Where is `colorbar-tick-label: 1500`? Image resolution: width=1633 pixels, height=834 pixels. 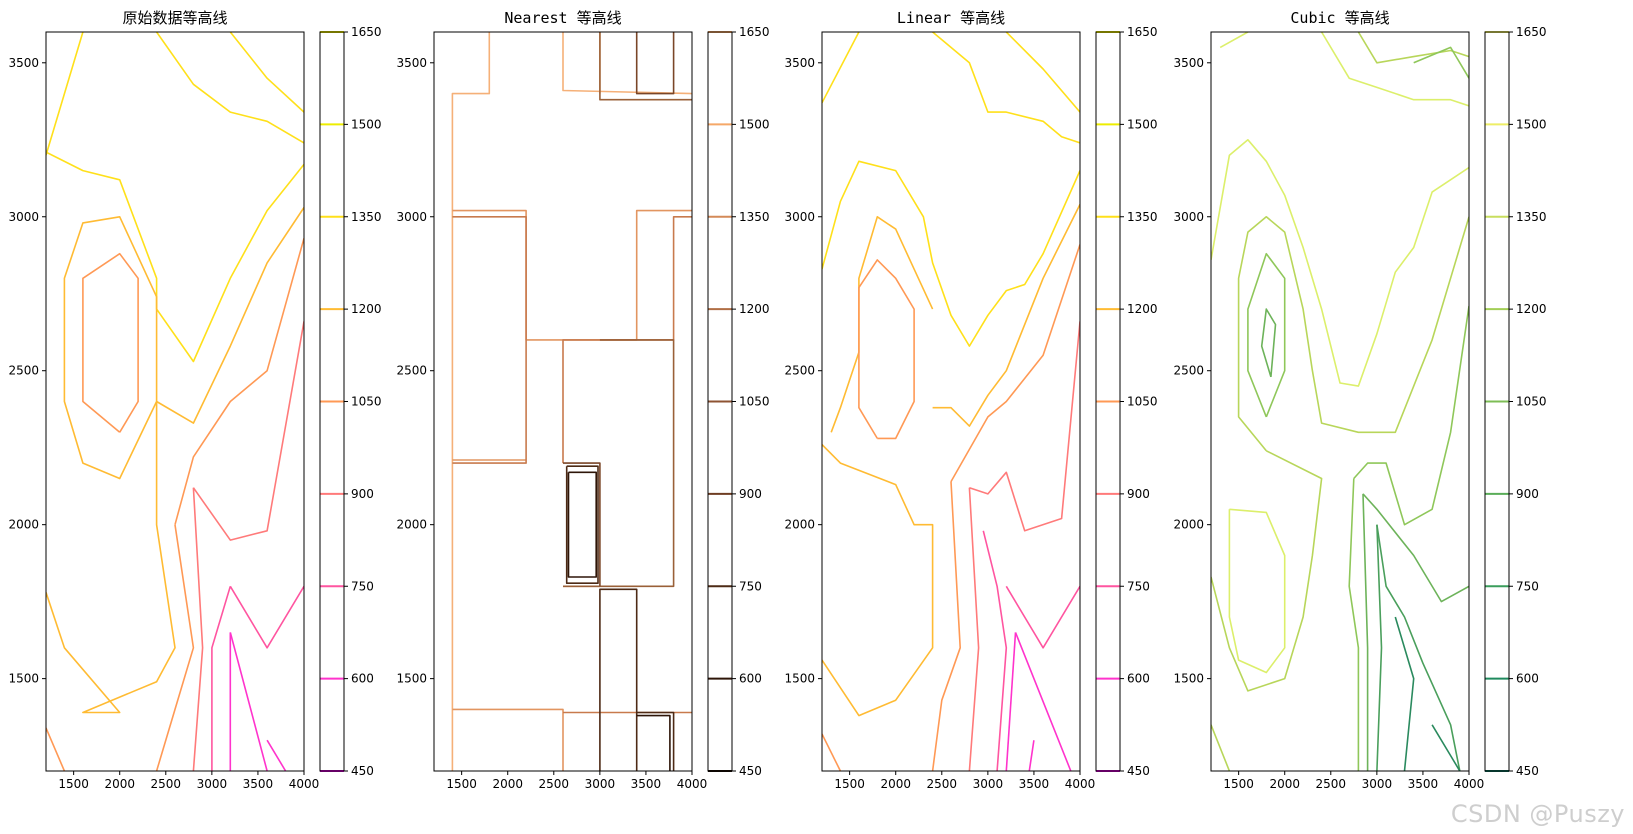
colorbar-tick-label: 1500 is located at coordinates (1531, 124).